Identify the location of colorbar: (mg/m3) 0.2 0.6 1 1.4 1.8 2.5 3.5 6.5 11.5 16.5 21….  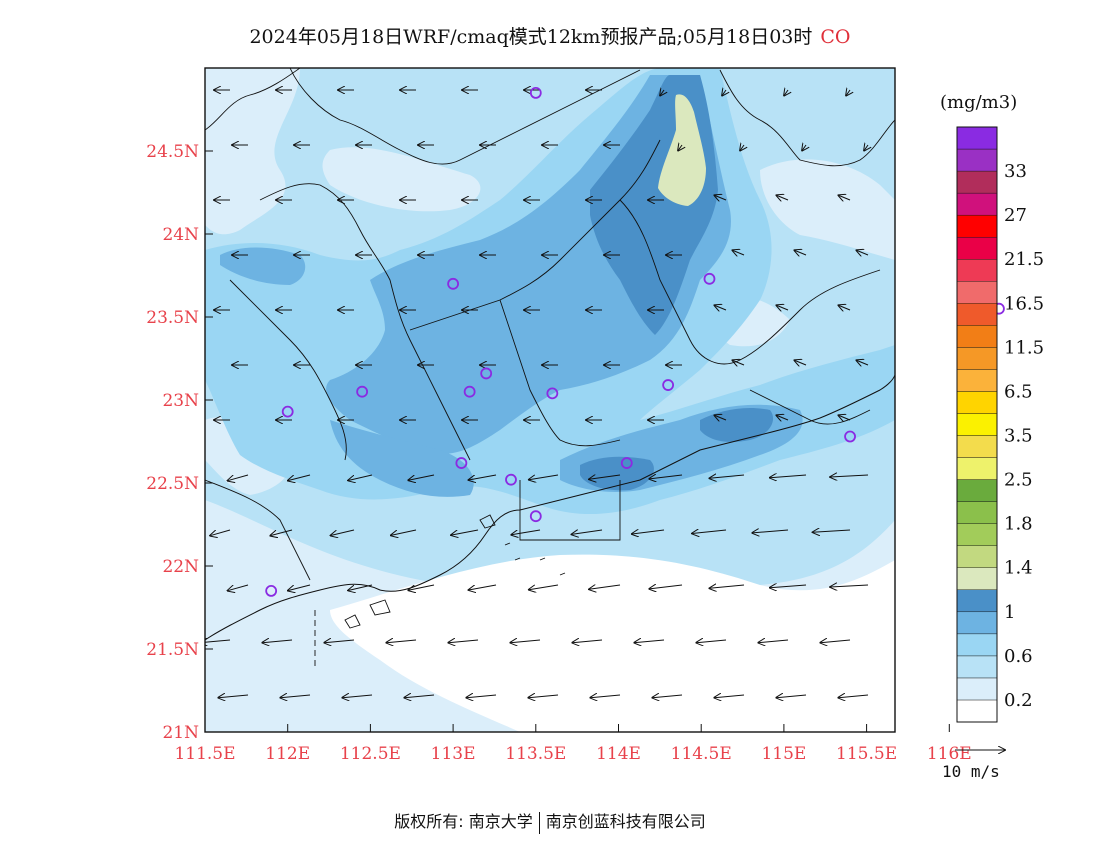
(992, 407).